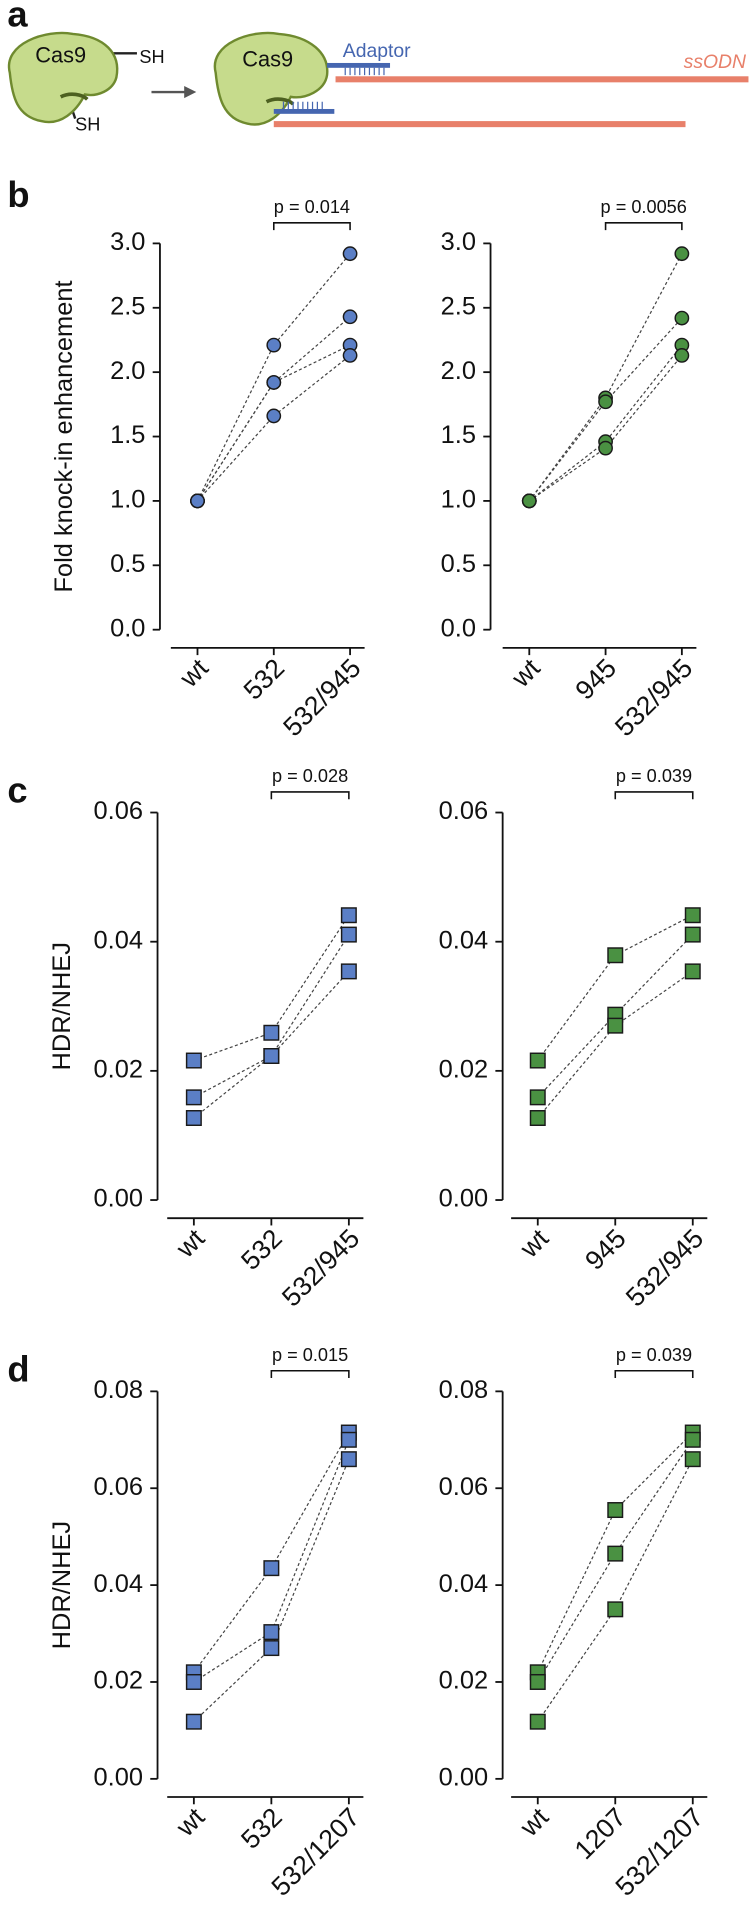 The height and width of the screenshot is (1906, 751). I want to click on panel-label: b, so click(18, 194).